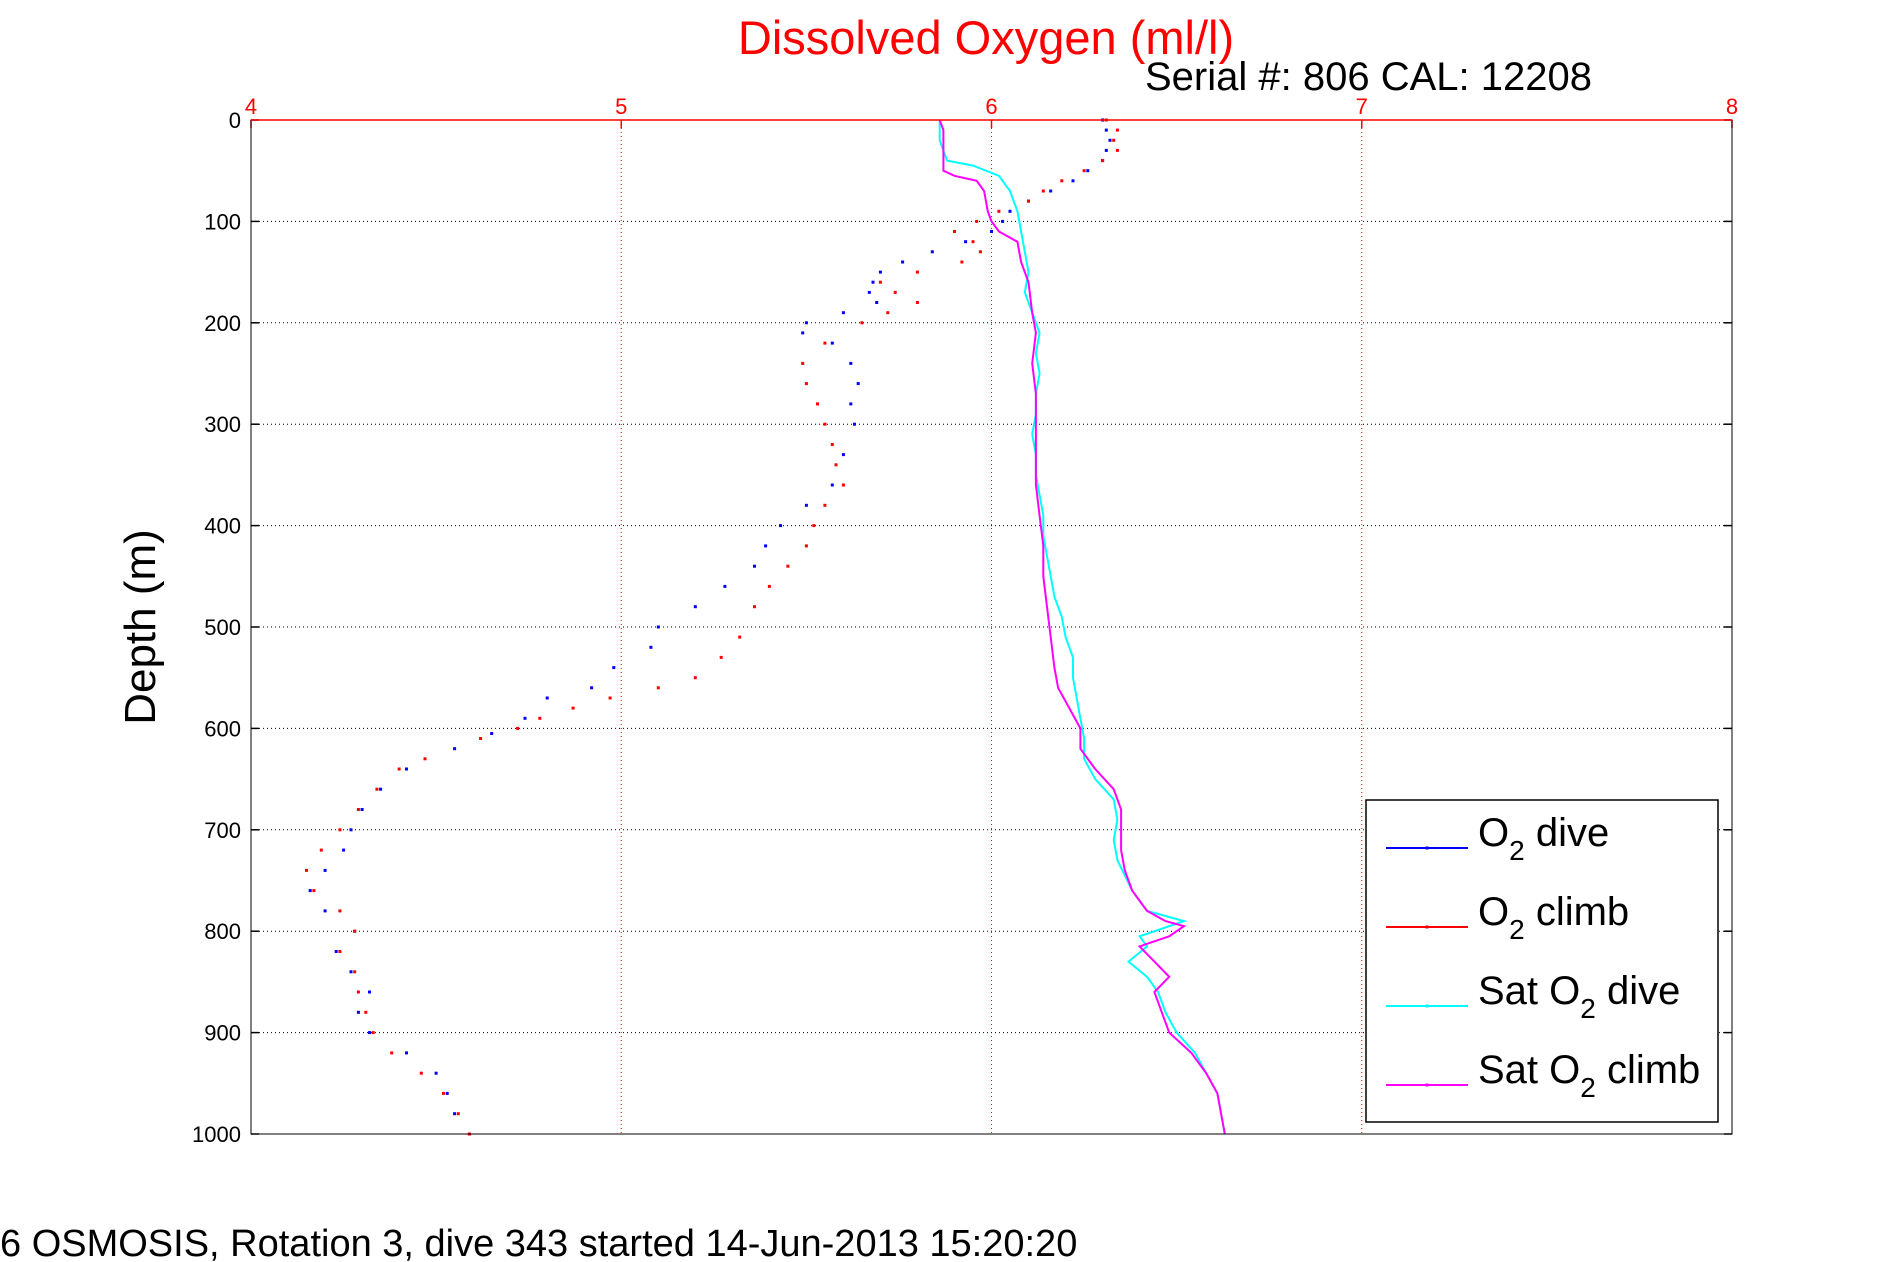 The height and width of the screenshot is (1262, 1891). I want to click on legend-box, so click(1542, 961).